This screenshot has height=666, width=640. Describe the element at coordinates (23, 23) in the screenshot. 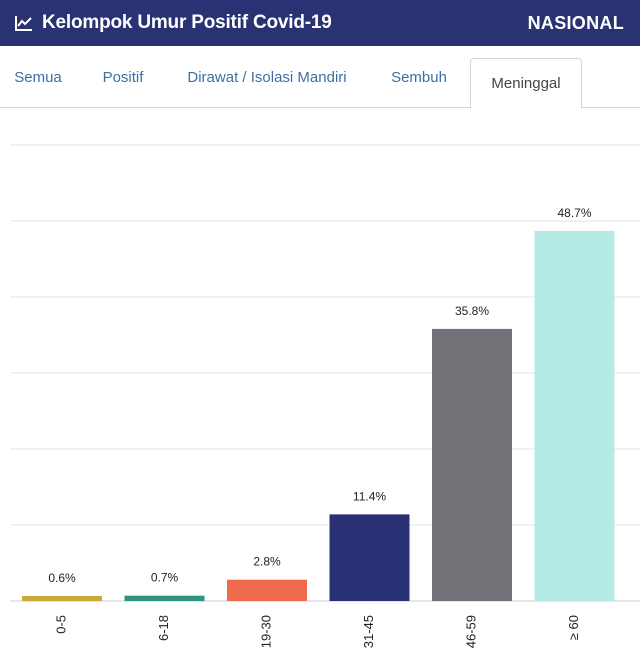

I see `line-chart-icon` at that location.